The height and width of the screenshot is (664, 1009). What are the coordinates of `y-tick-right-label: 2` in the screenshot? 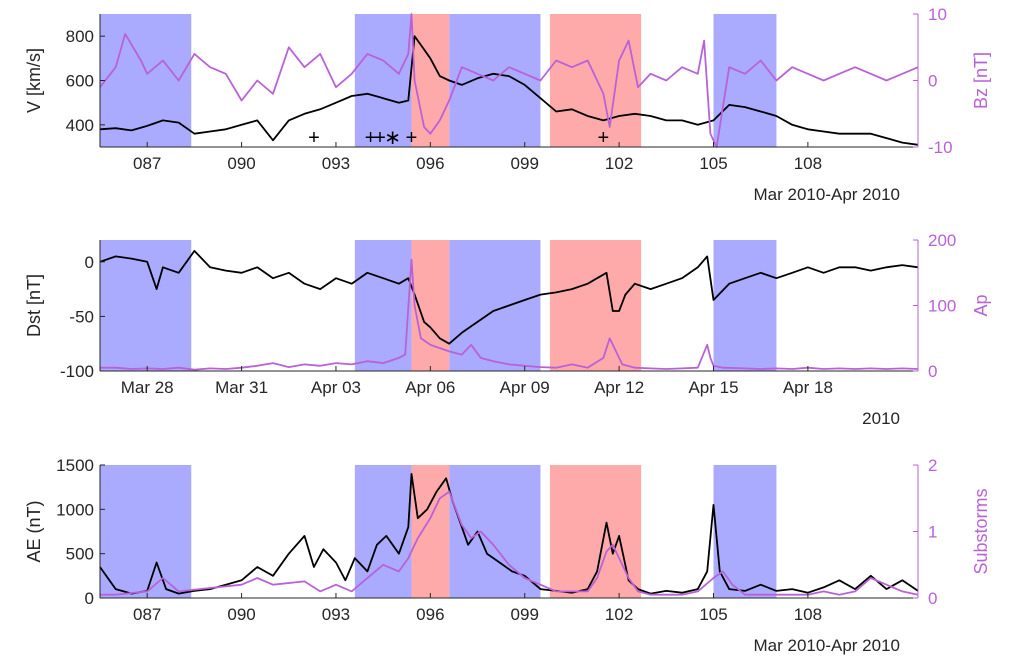 It's located at (932, 465).